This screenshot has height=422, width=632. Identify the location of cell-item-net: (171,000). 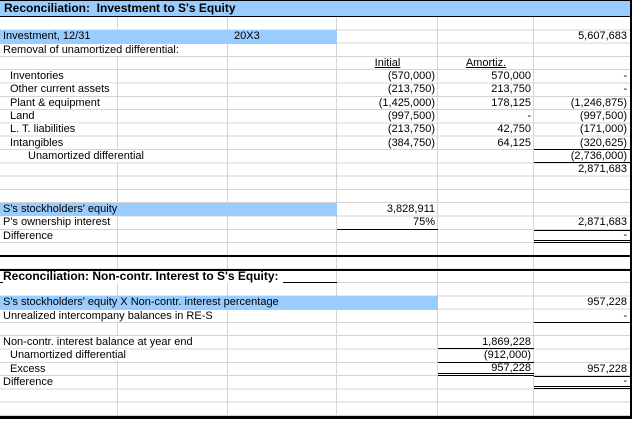
(603, 129).